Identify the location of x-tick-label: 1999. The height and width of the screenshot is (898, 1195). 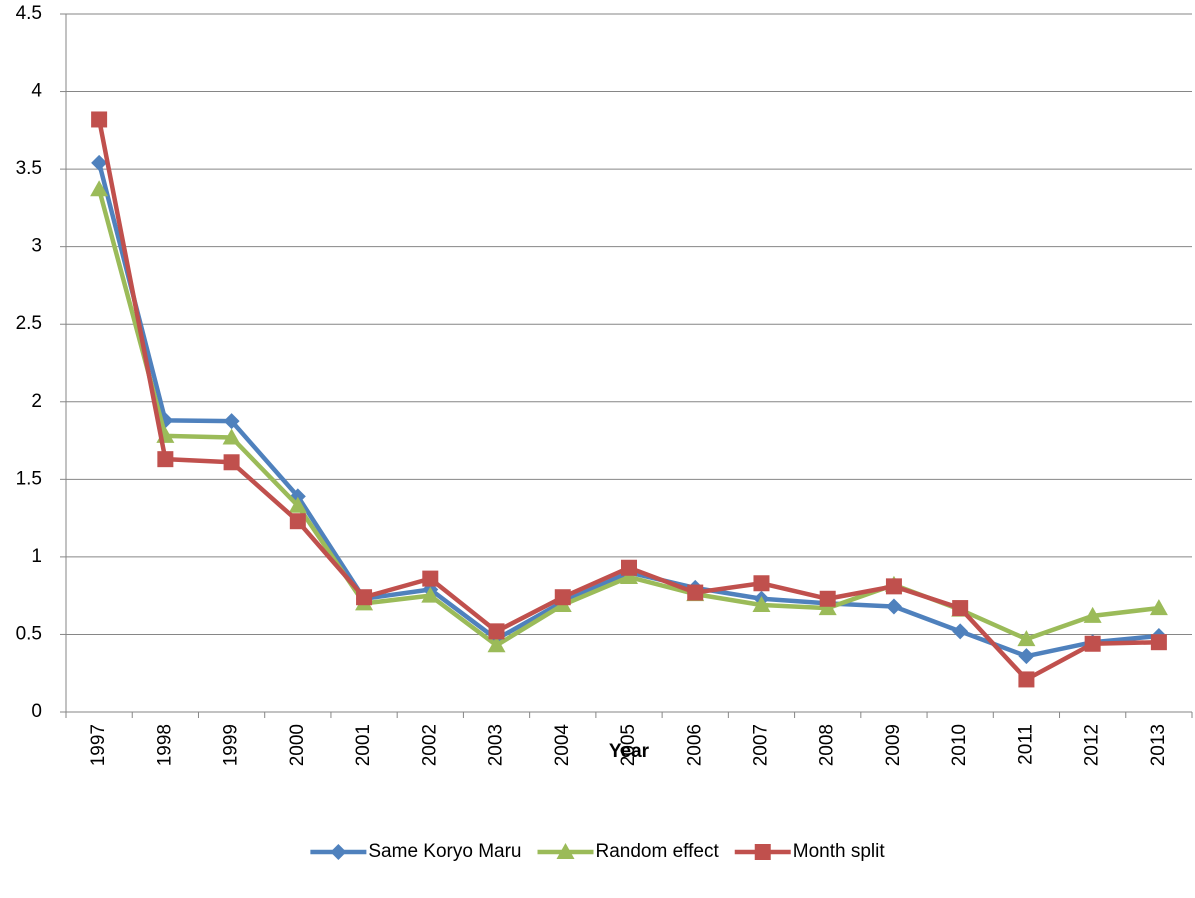
(231, 745).